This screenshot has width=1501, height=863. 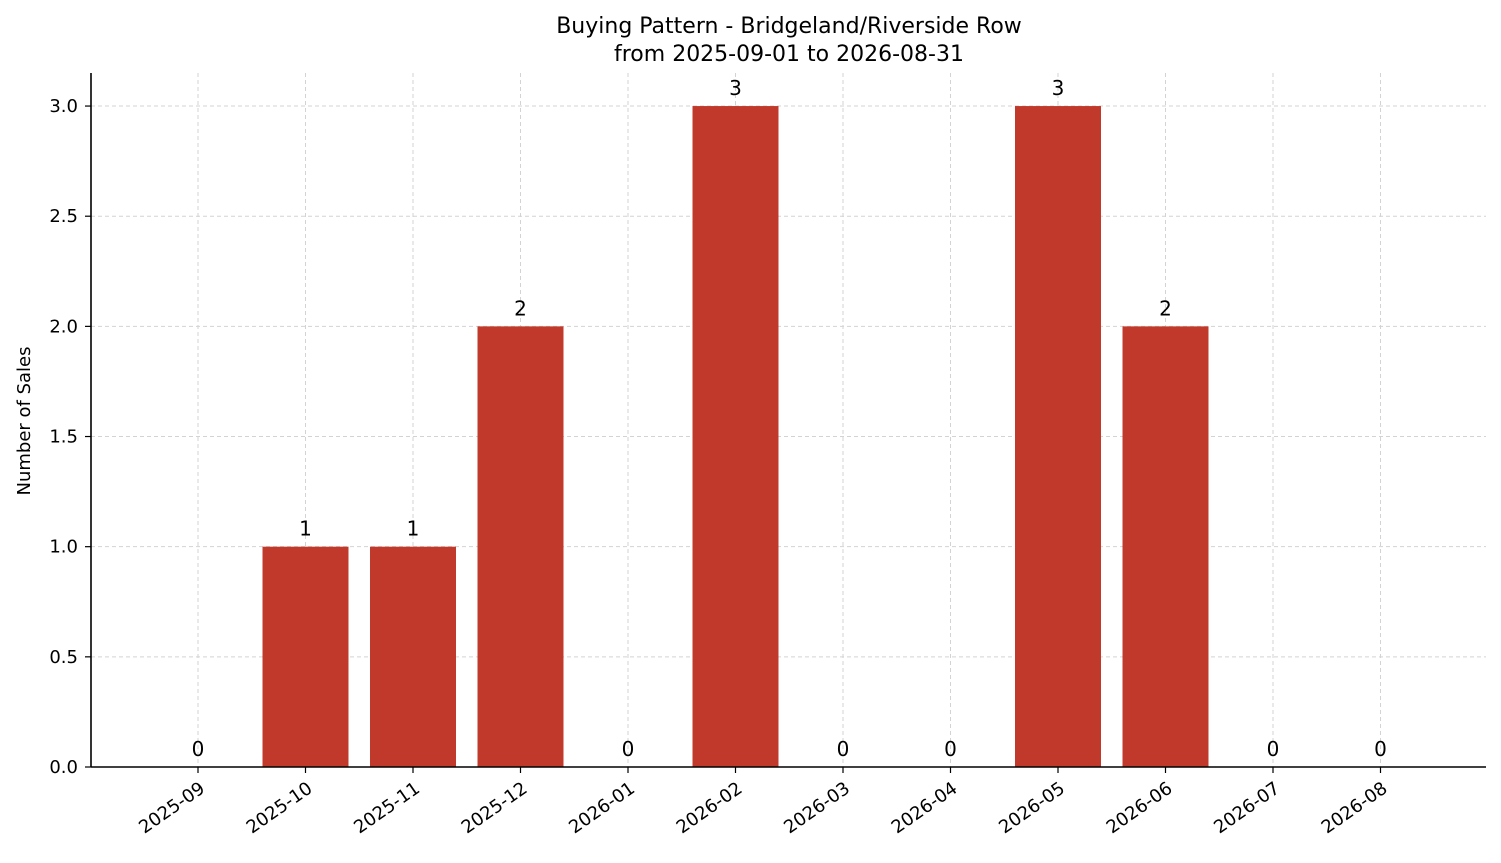 I want to click on x-tick-label: 2026-08, so click(x=1355, y=808).